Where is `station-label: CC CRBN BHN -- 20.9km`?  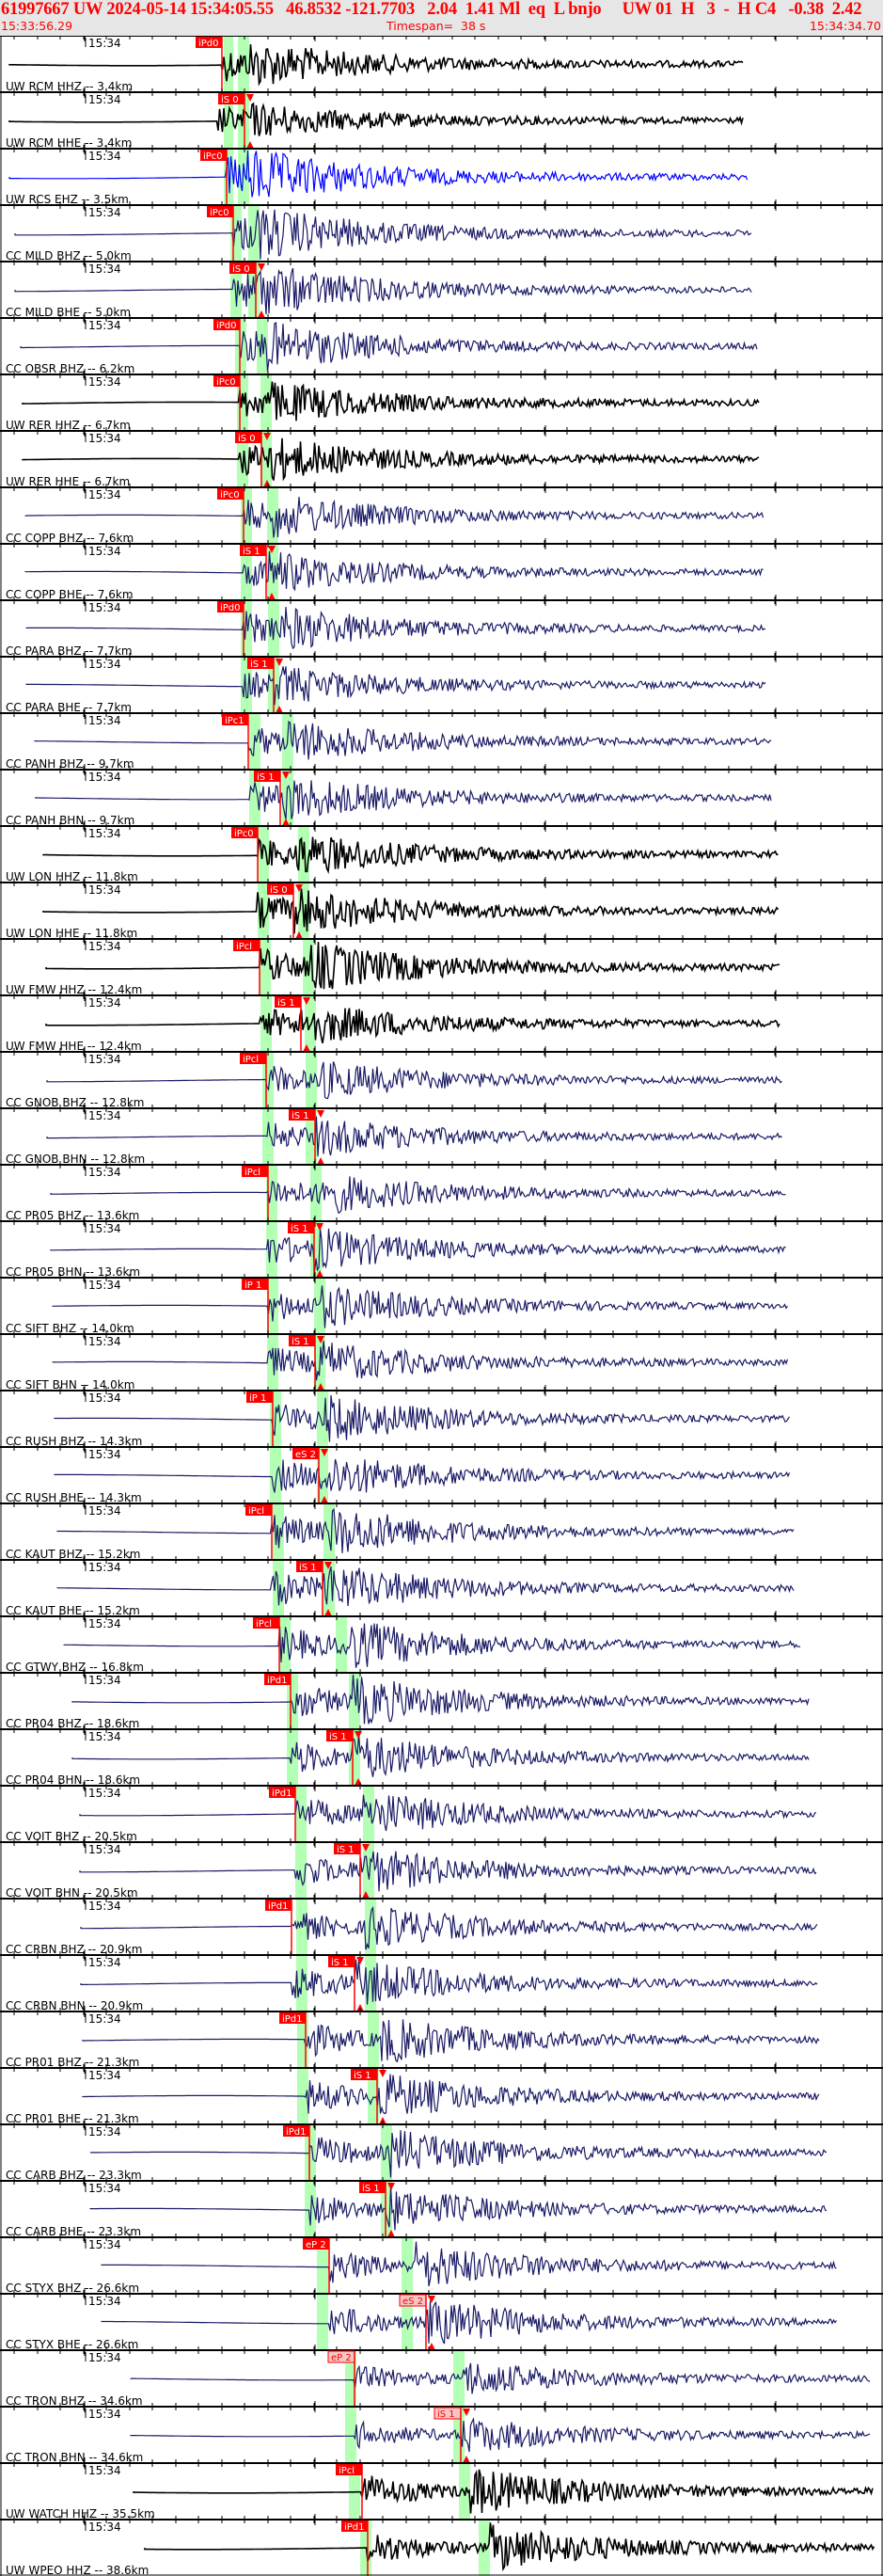
station-label: CC CRBN BHN -- 20.9km is located at coordinates (74, 2006).